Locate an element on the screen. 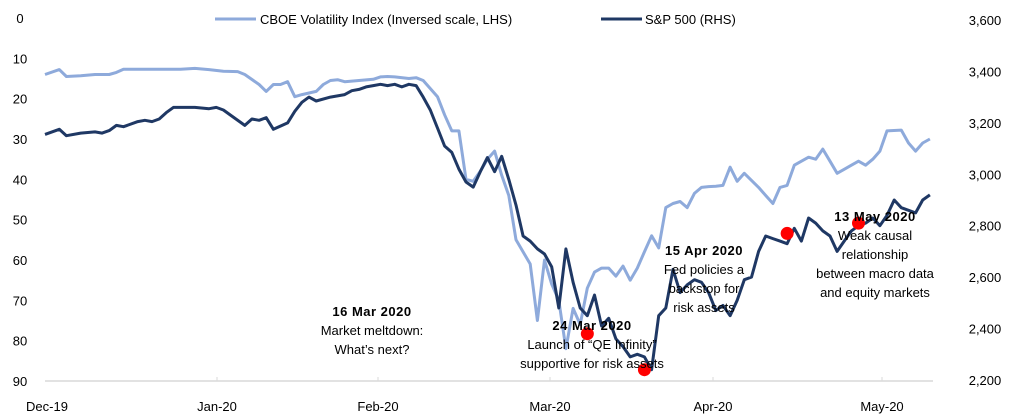 This screenshot has height=420, width=1013. left-y-tick-label: 80 is located at coordinates (20, 341).